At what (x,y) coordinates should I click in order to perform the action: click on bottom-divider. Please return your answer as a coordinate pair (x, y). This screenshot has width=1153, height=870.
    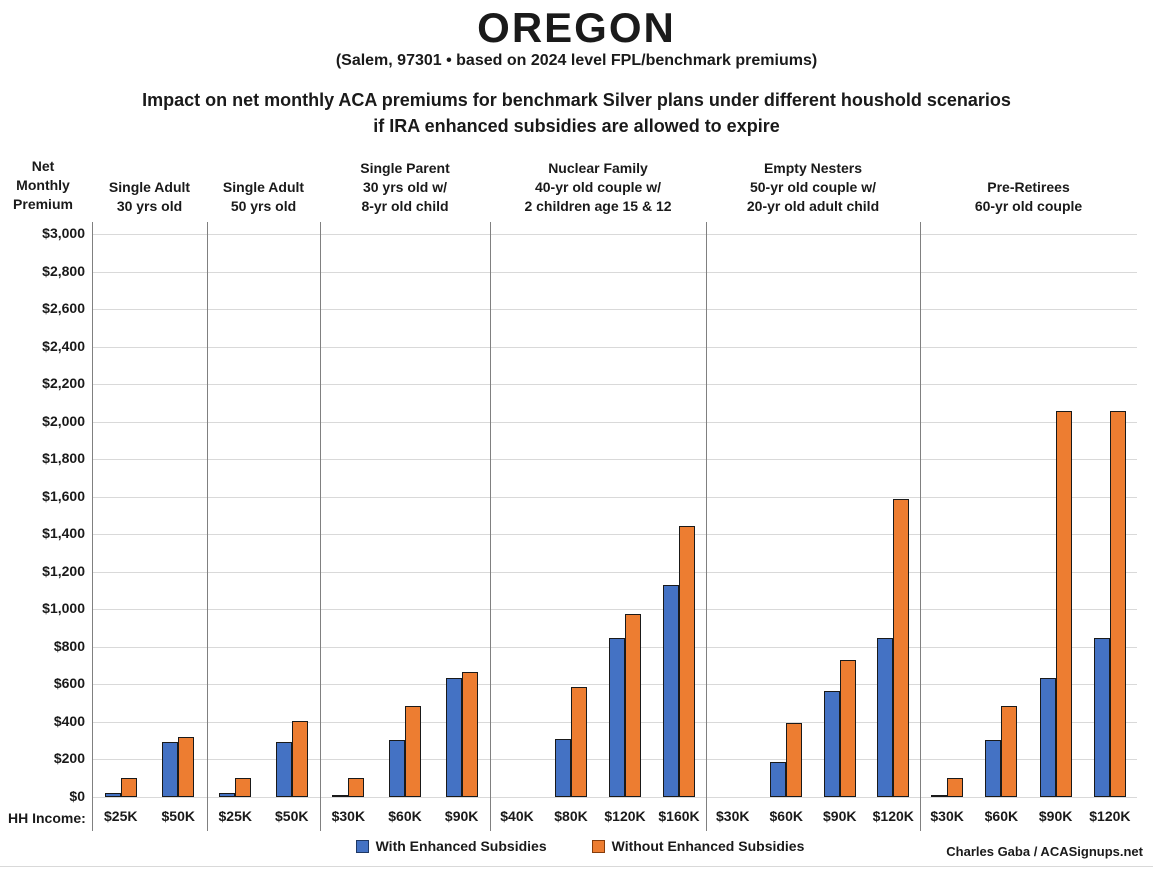
    Looking at the image, I should click on (576, 866).